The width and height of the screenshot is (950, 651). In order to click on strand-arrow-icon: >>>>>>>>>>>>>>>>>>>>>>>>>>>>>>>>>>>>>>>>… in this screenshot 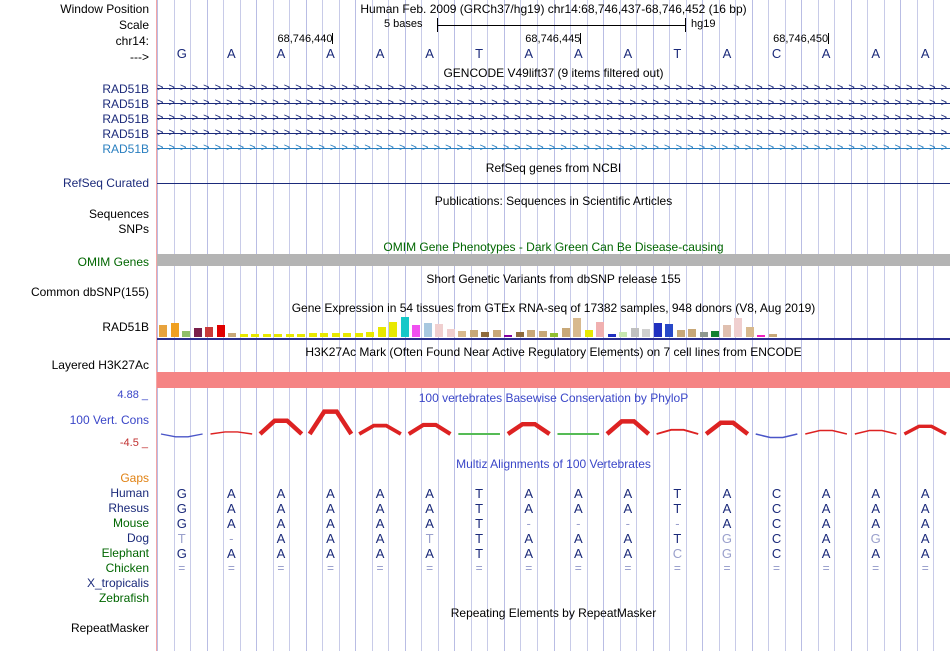, I will do `click(553, 88)`.